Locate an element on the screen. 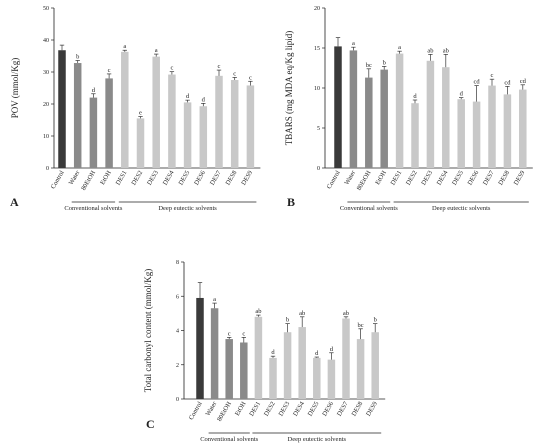 This screenshot has height=443, width=550. group-label: Deep eutectic solvents is located at coordinates (317, 439).